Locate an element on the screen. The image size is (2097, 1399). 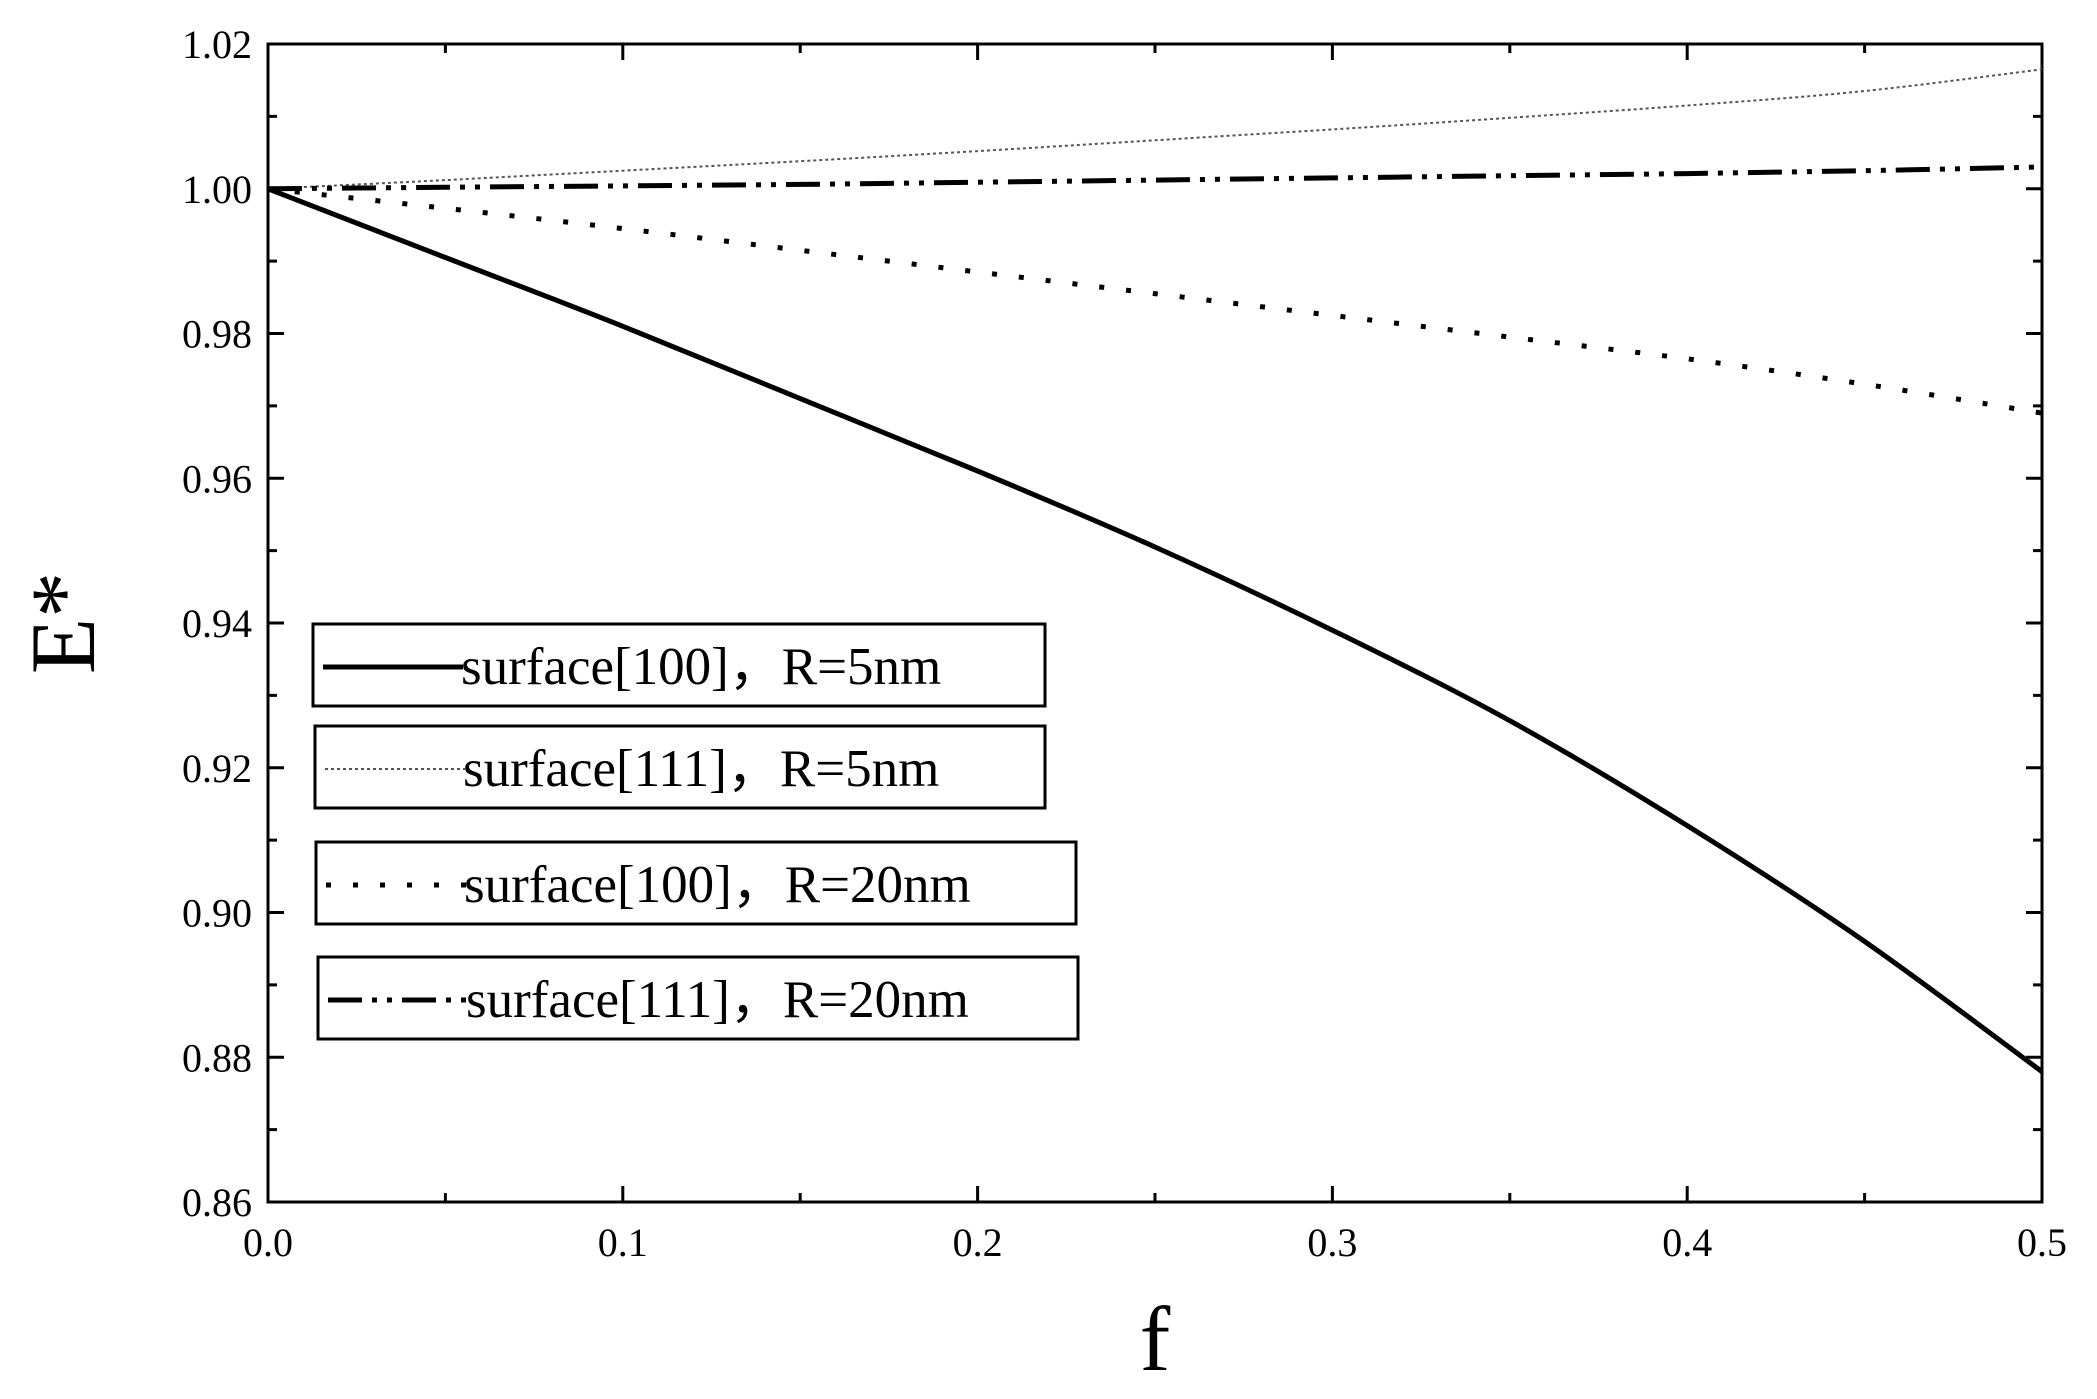
x-tick-label: 0.1 is located at coordinates (623, 1242).